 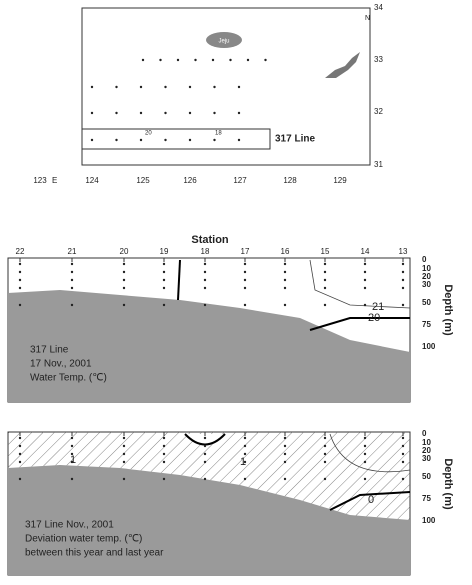 I want to click on contour-label: 20, so click(x=374, y=318).